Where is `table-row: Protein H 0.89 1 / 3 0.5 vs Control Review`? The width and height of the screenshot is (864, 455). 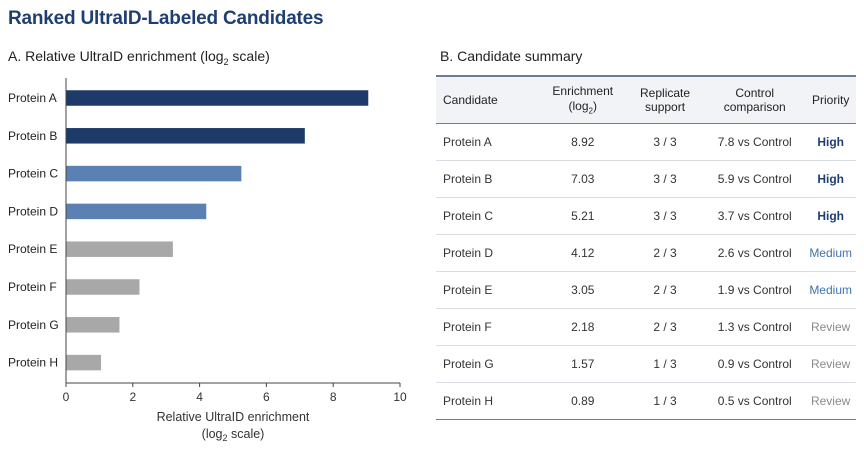 table-row: Protein H 0.89 1 / 3 0.5 vs Control Review is located at coordinates (646, 401).